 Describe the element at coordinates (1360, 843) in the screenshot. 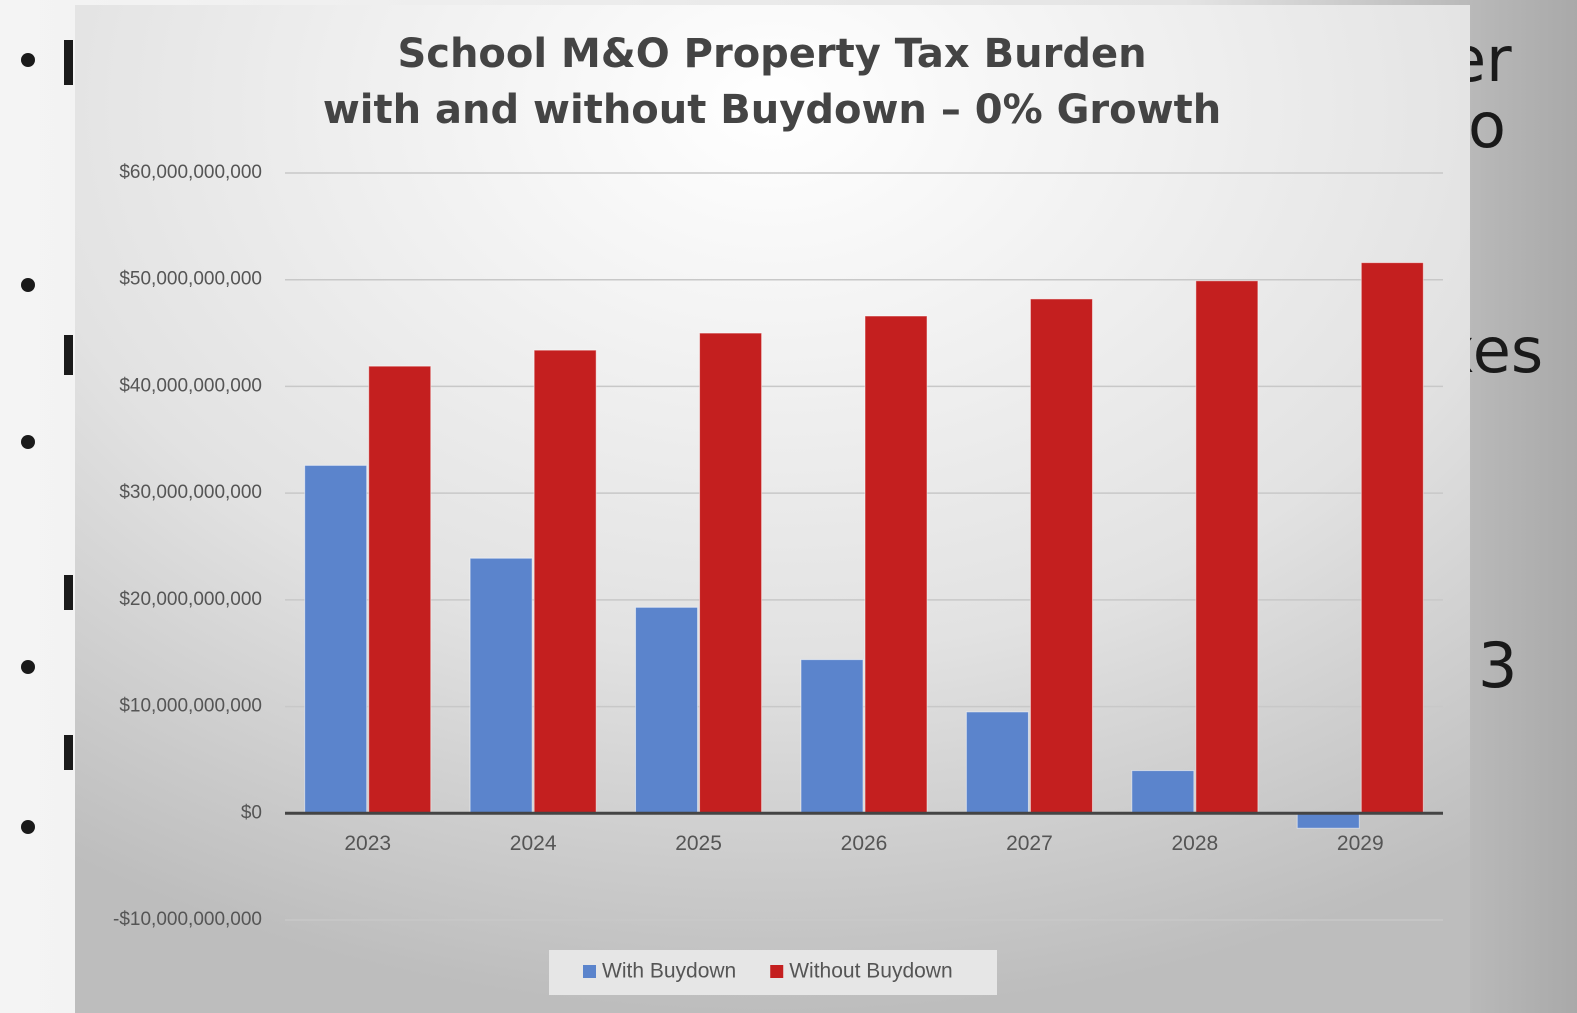

I see `x-tick-label: 2029` at that location.